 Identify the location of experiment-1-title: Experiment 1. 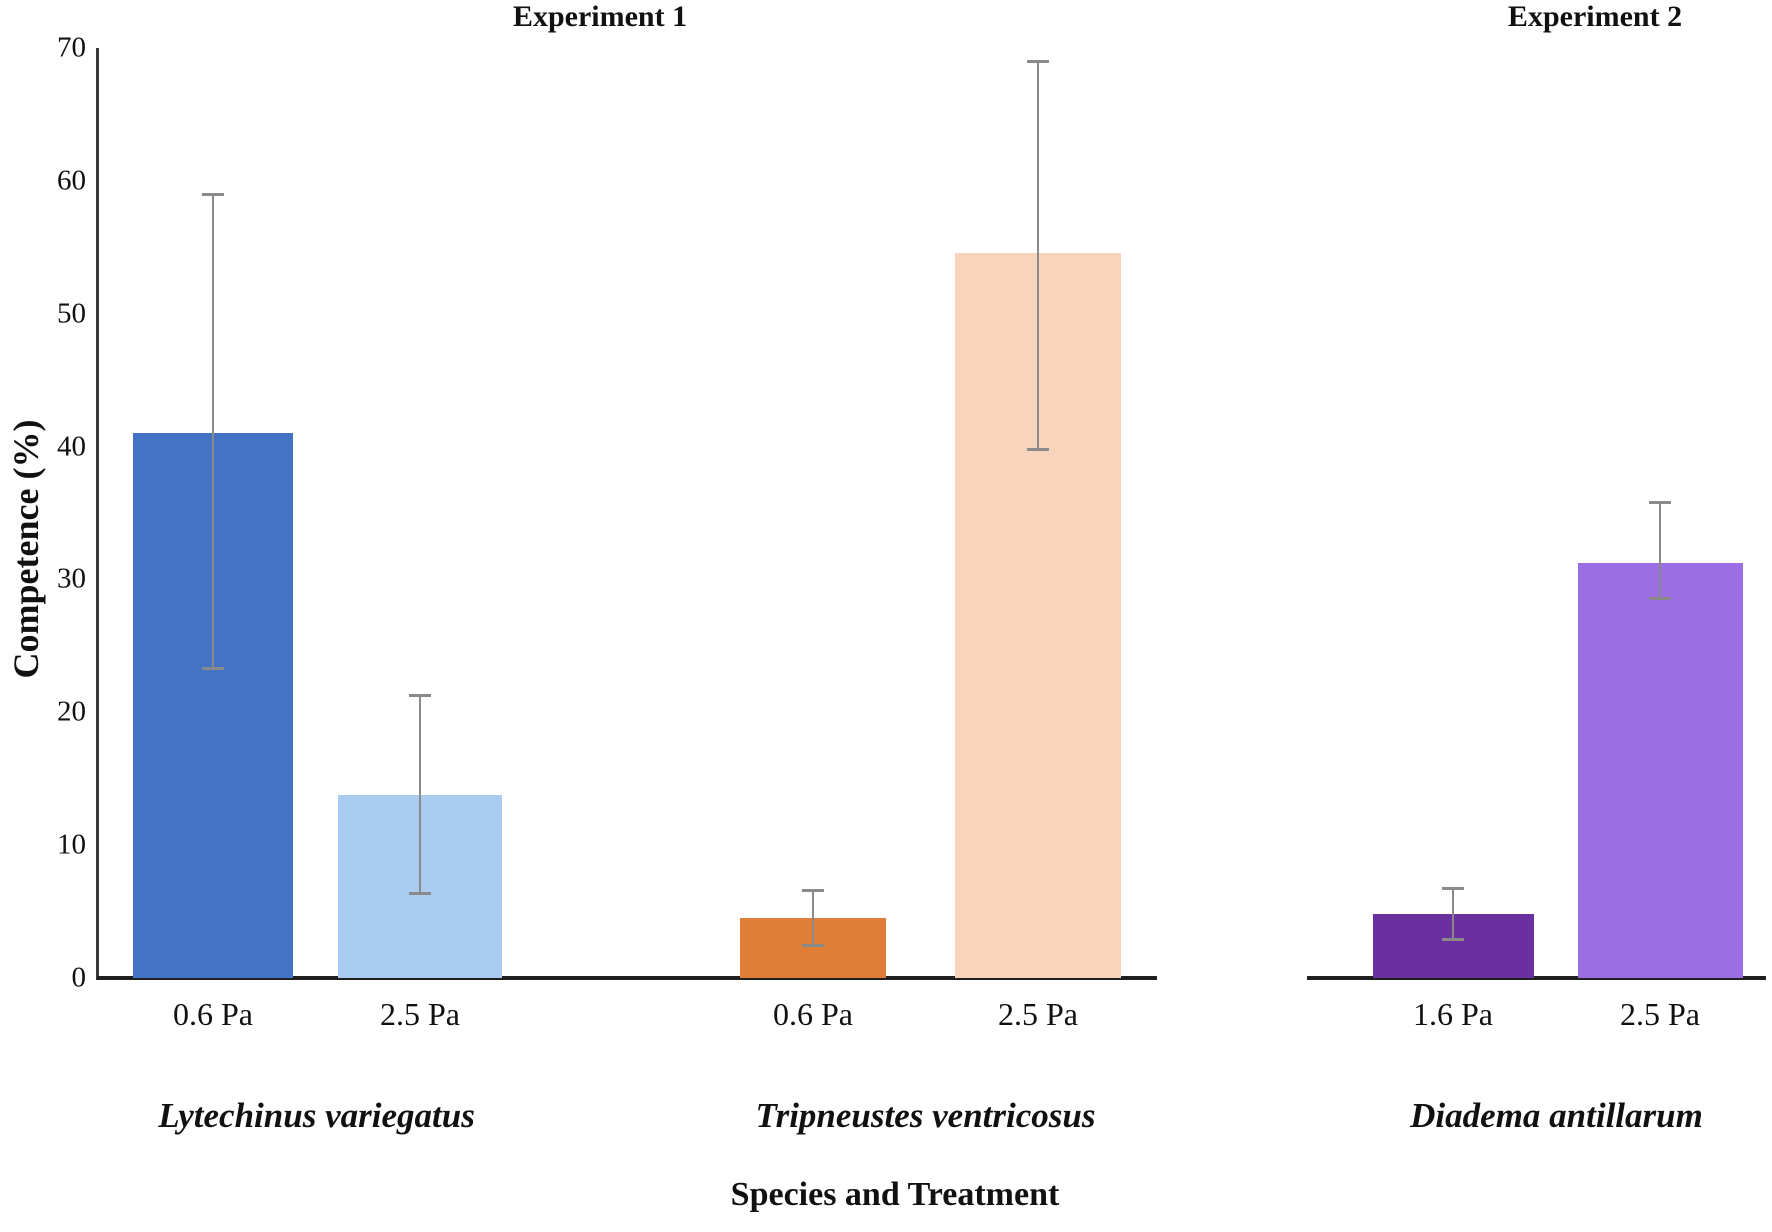
(600, 16).